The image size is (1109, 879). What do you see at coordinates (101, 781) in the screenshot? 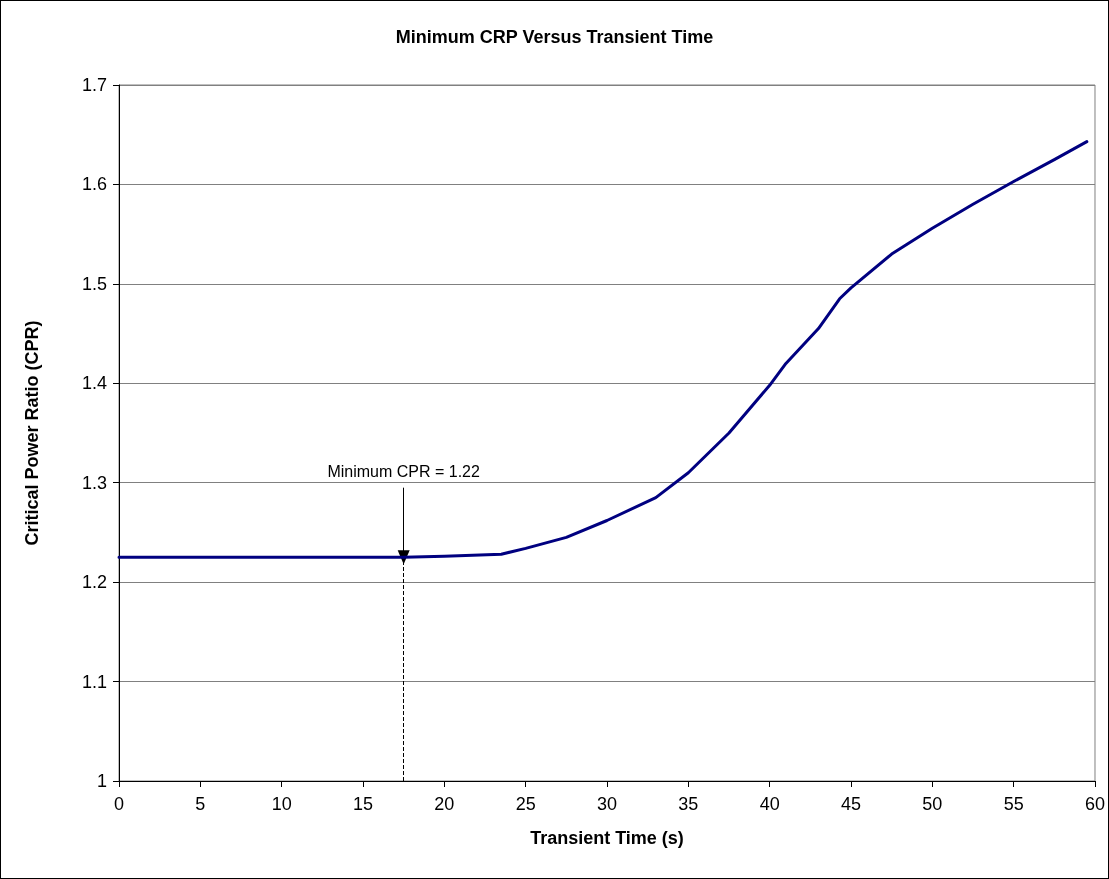
I see `y-tick-label: 1` at bounding box center [101, 781].